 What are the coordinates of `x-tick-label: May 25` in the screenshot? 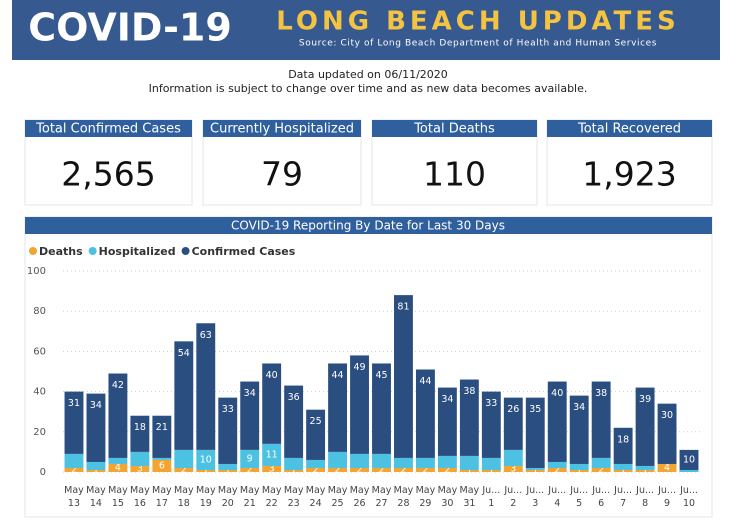 It's located at (338, 497).